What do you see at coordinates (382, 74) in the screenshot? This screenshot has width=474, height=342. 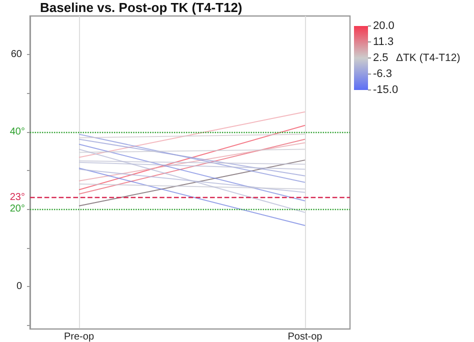 I see `color-bar-label: -6.3` at bounding box center [382, 74].